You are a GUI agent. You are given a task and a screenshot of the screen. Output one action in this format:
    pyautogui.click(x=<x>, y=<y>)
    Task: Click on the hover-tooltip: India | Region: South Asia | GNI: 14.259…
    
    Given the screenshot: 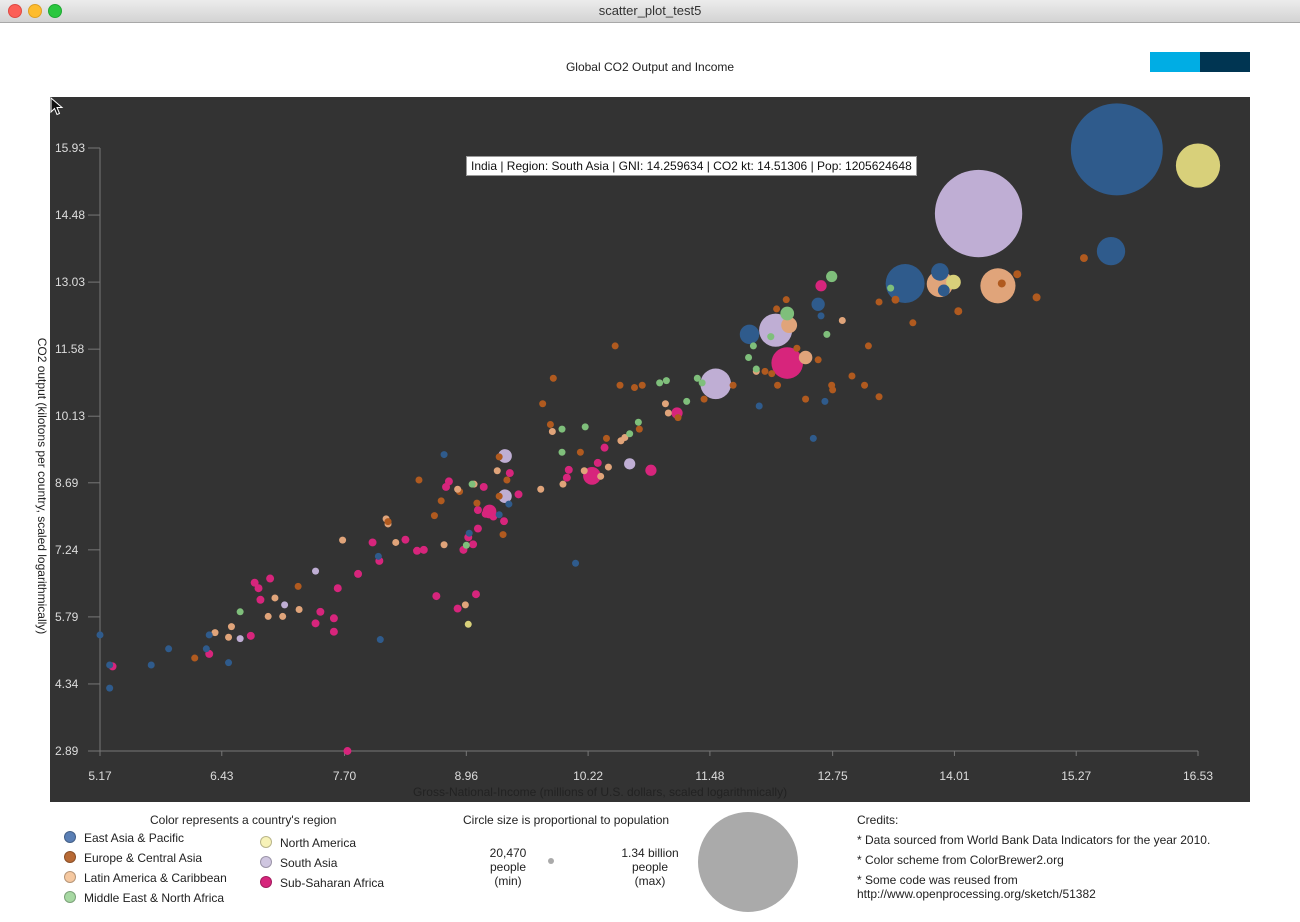 What is the action you would take?
    pyautogui.click(x=691, y=166)
    